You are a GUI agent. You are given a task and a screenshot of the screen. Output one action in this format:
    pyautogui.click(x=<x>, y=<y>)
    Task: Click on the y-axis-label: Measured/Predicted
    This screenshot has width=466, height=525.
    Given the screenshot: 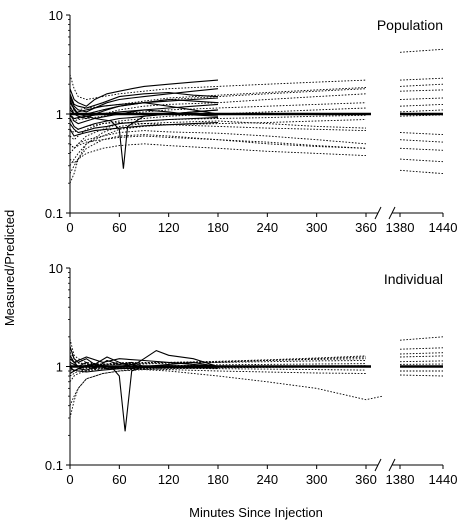 What is the action you would take?
    pyautogui.click(x=9, y=268)
    